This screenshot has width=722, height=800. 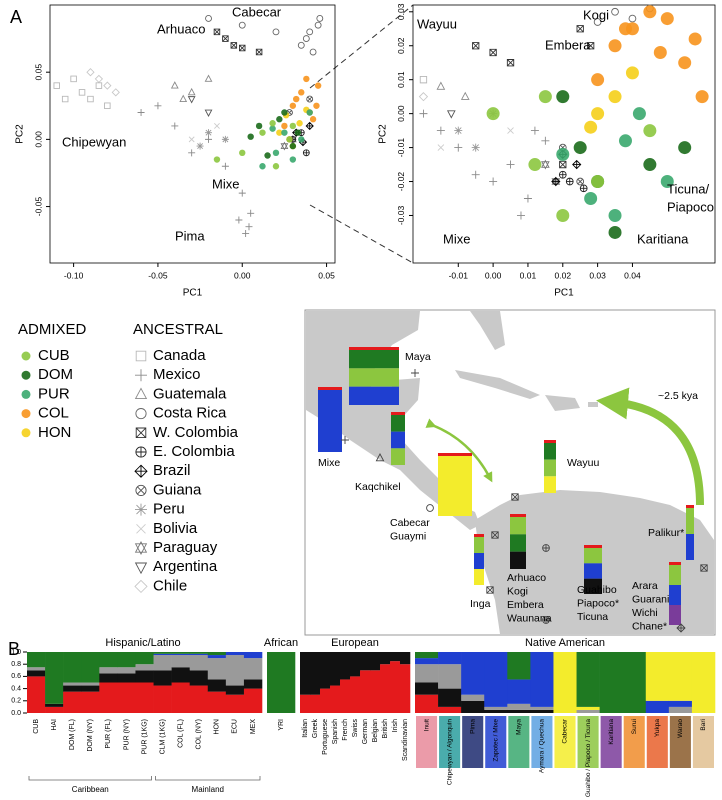 What do you see at coordinates (361, 46) in the screenshot?
I see `zoom-line` at bounding box center [361, 46].